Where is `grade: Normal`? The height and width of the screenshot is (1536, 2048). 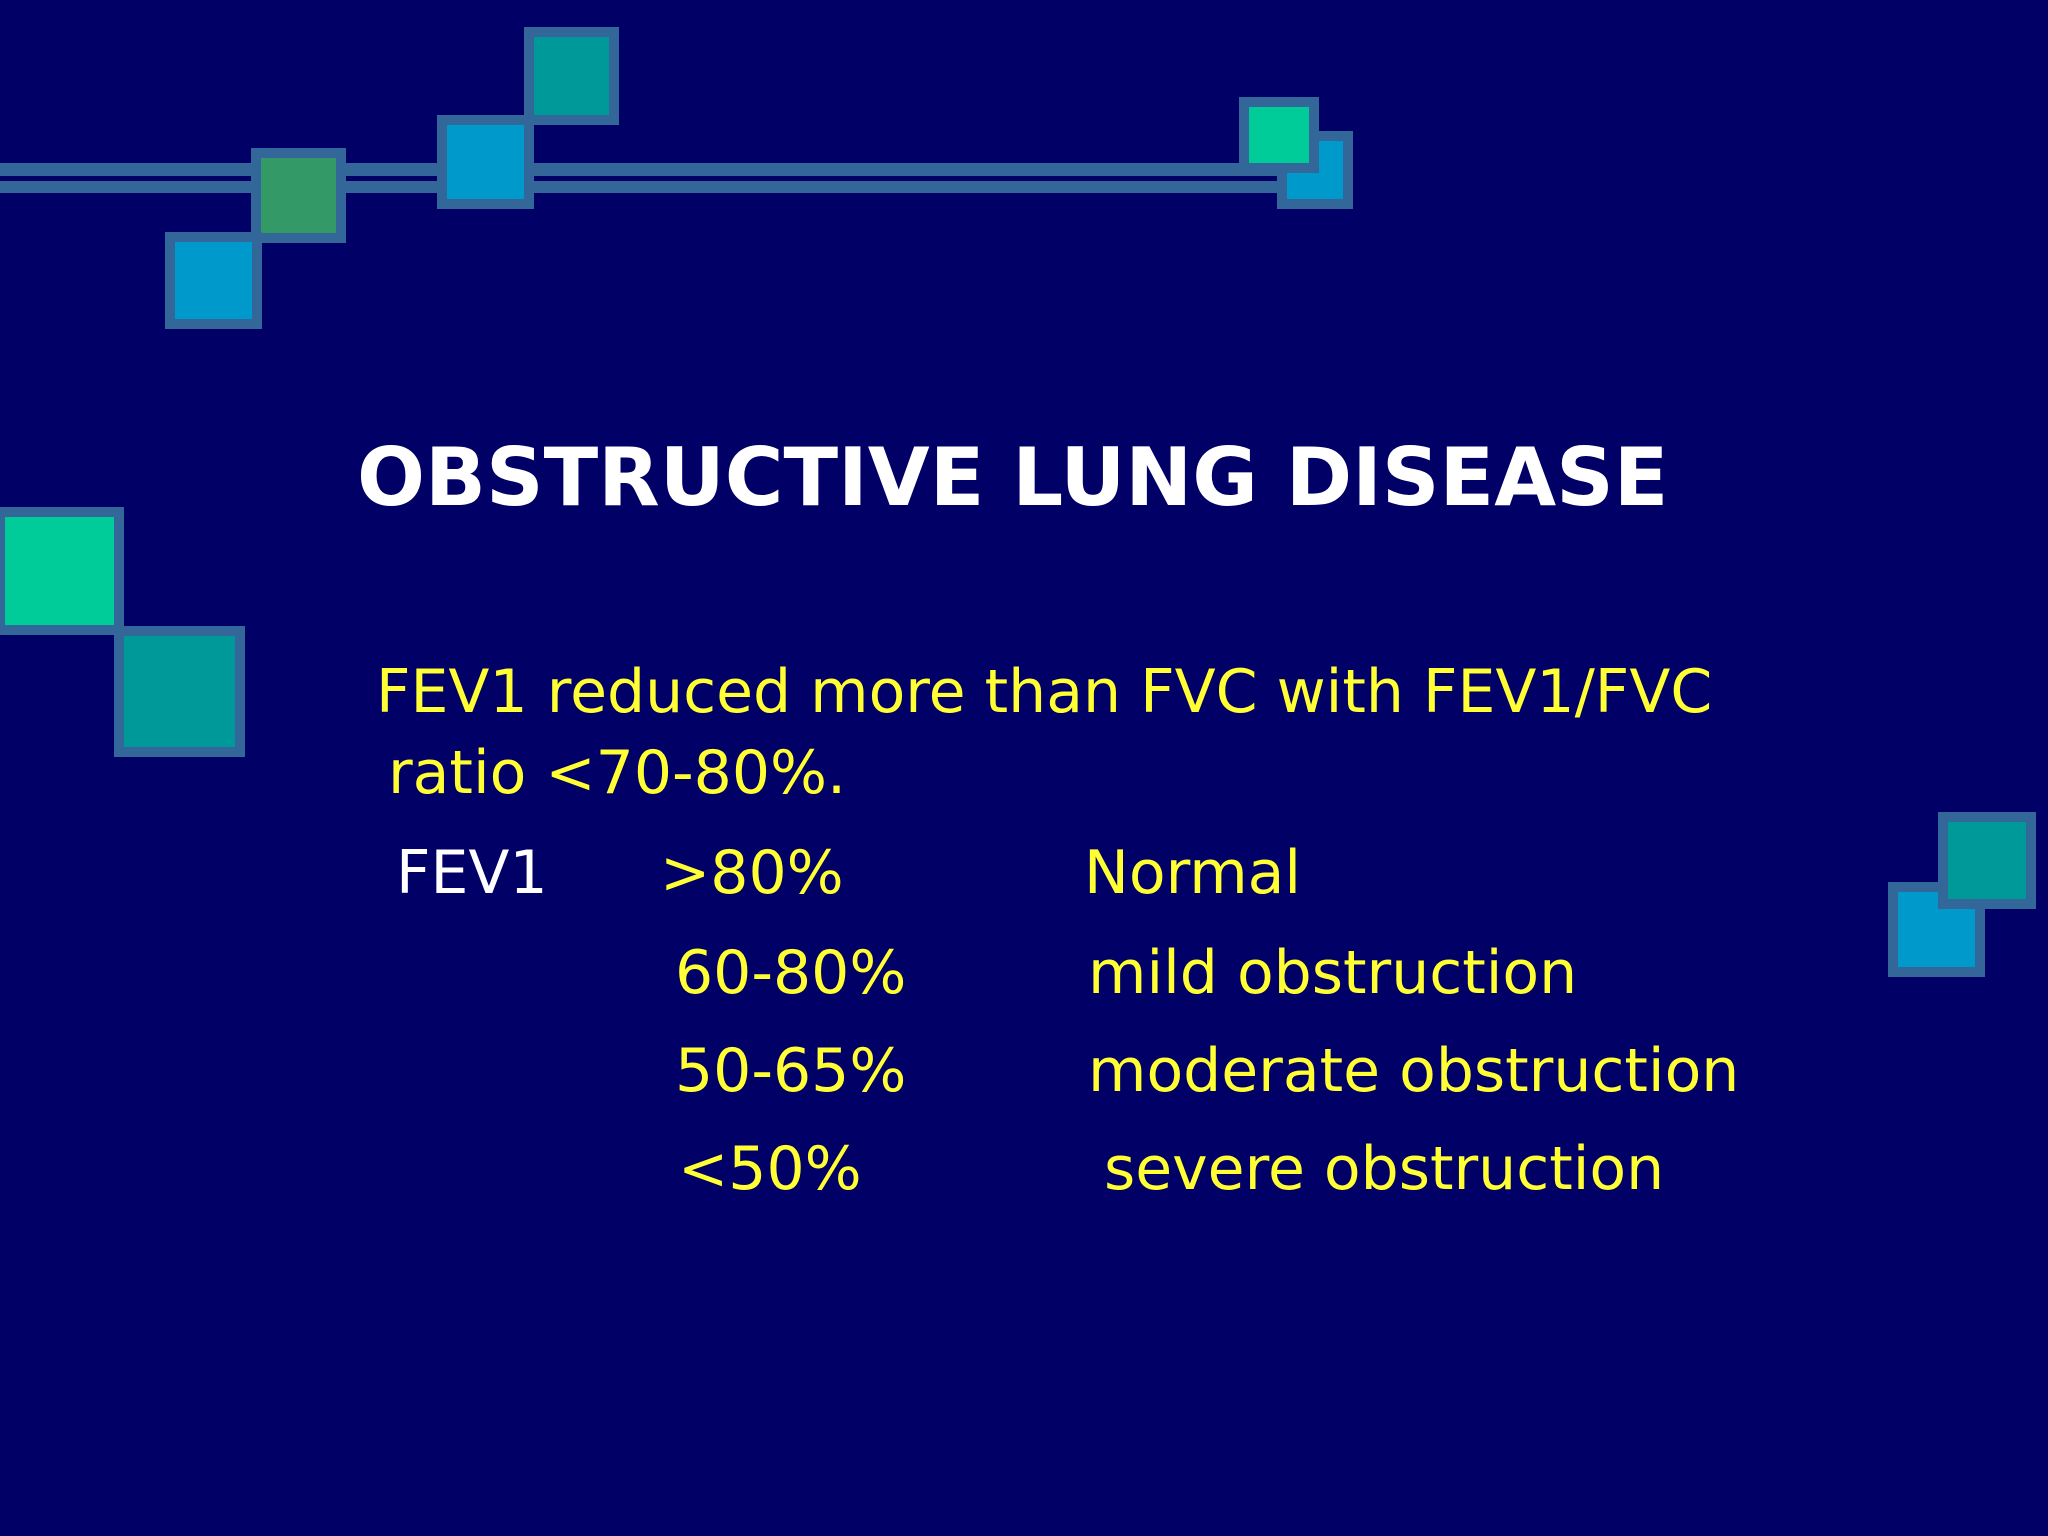
grade: Normal is located at coordinates (1192, 873).